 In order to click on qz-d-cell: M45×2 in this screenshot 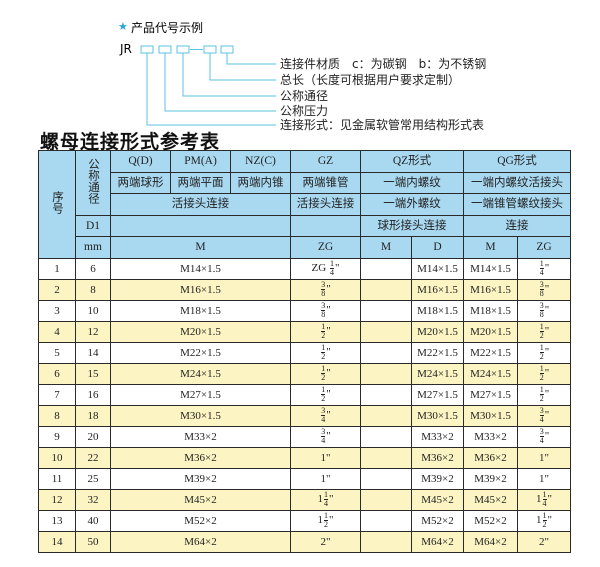, I will do `click(437, 499)`.